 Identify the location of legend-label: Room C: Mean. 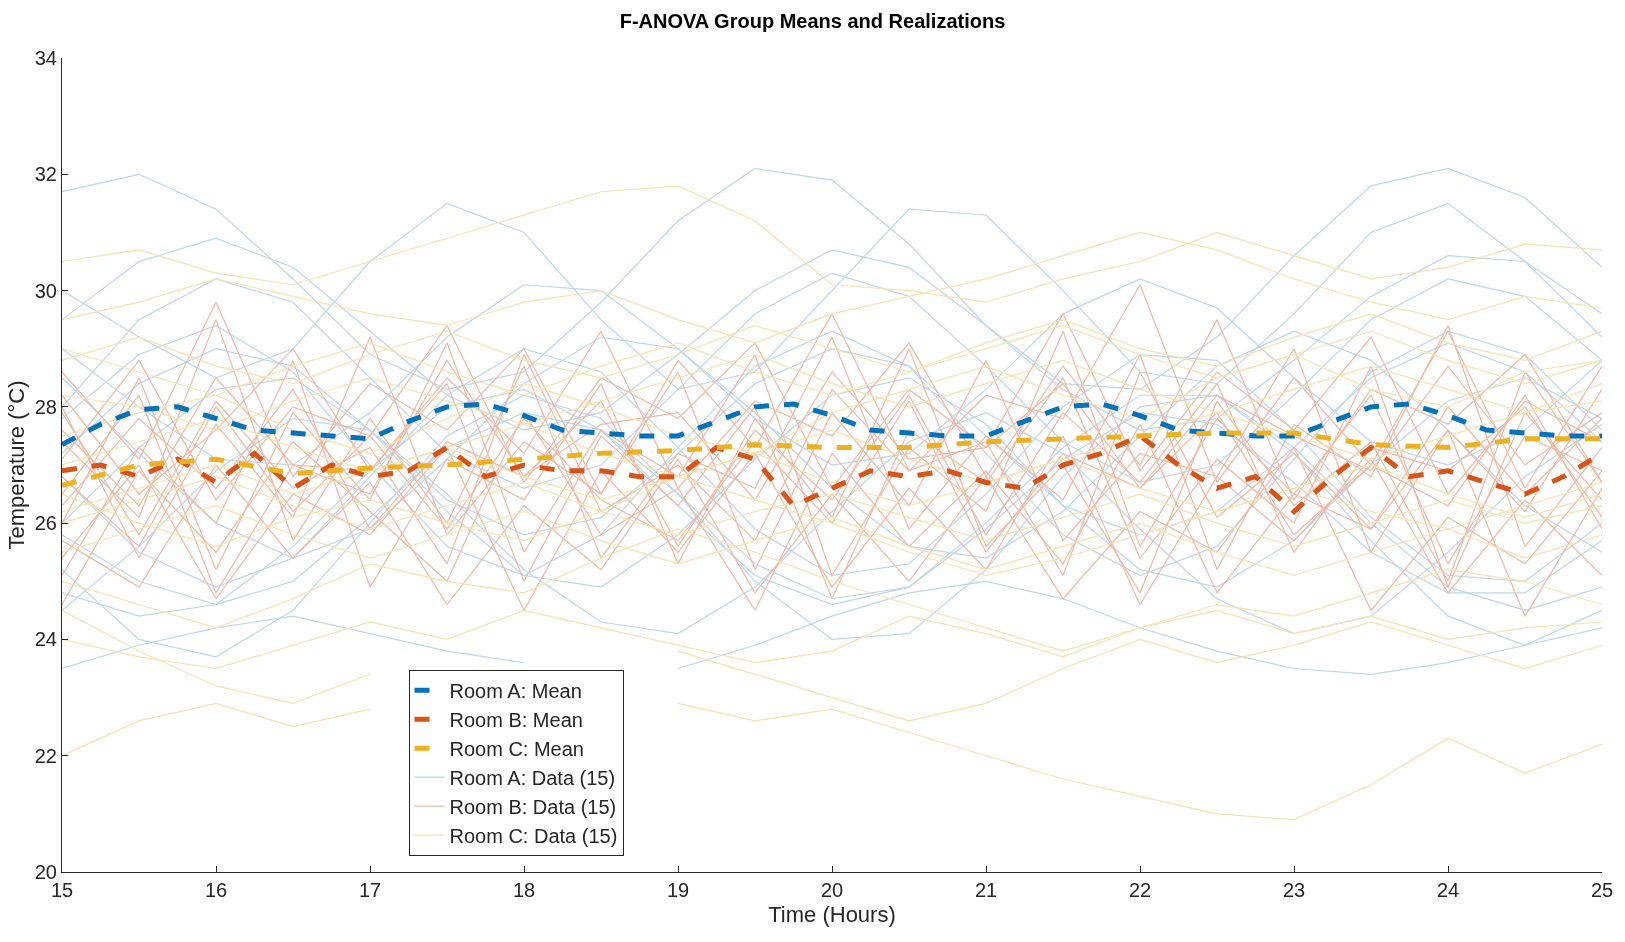
(516, 749).